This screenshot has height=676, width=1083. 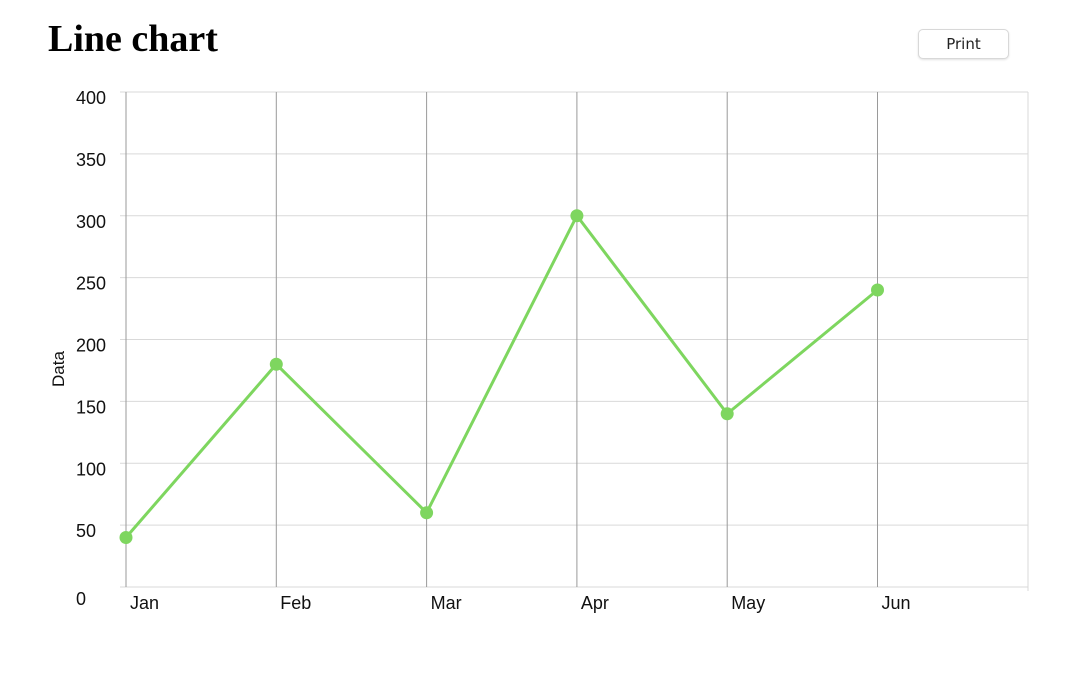 What do you see at coordinates (748, 603) in the screenshot?
I see `x-tick-label: May` at bounding box center [748, 603].